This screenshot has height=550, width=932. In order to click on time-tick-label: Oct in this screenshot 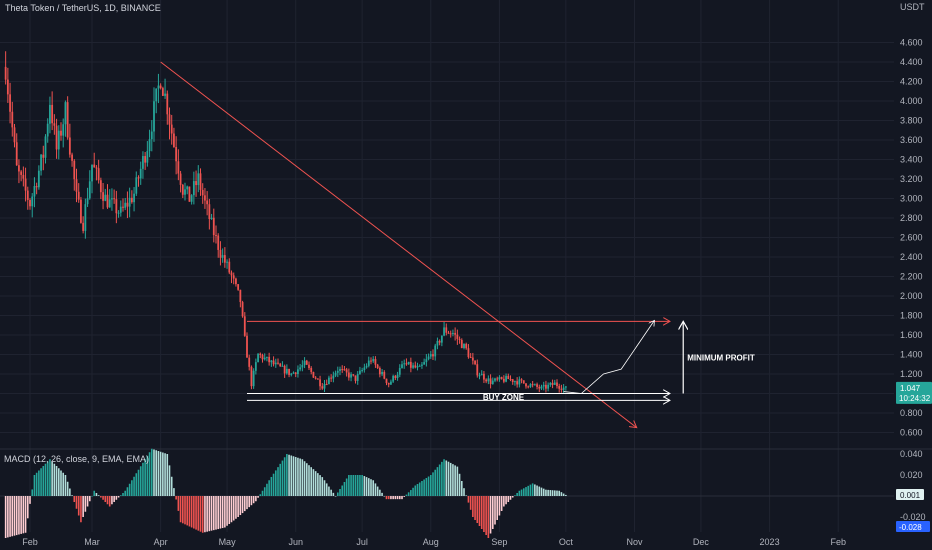, I will do `click(566, 542)`.